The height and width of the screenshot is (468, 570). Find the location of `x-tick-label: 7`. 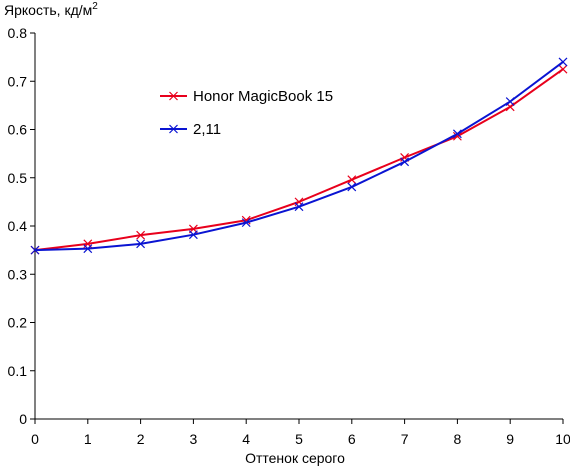

x-tick-label: 7 is located at coordinates (405, 439).